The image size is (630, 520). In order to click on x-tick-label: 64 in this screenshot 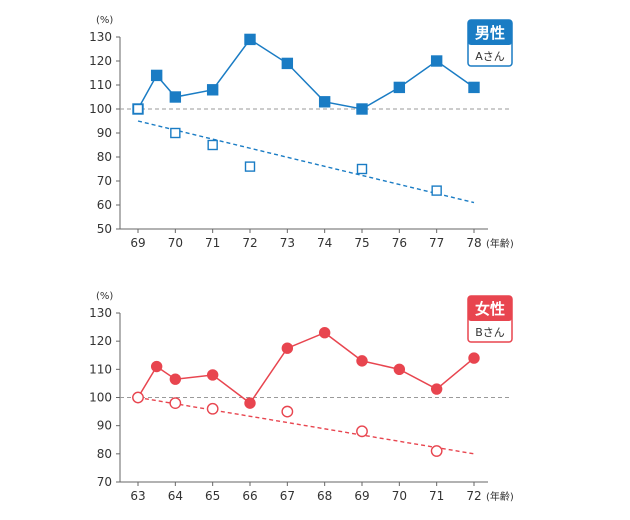, I will do `click(175, 496)`.